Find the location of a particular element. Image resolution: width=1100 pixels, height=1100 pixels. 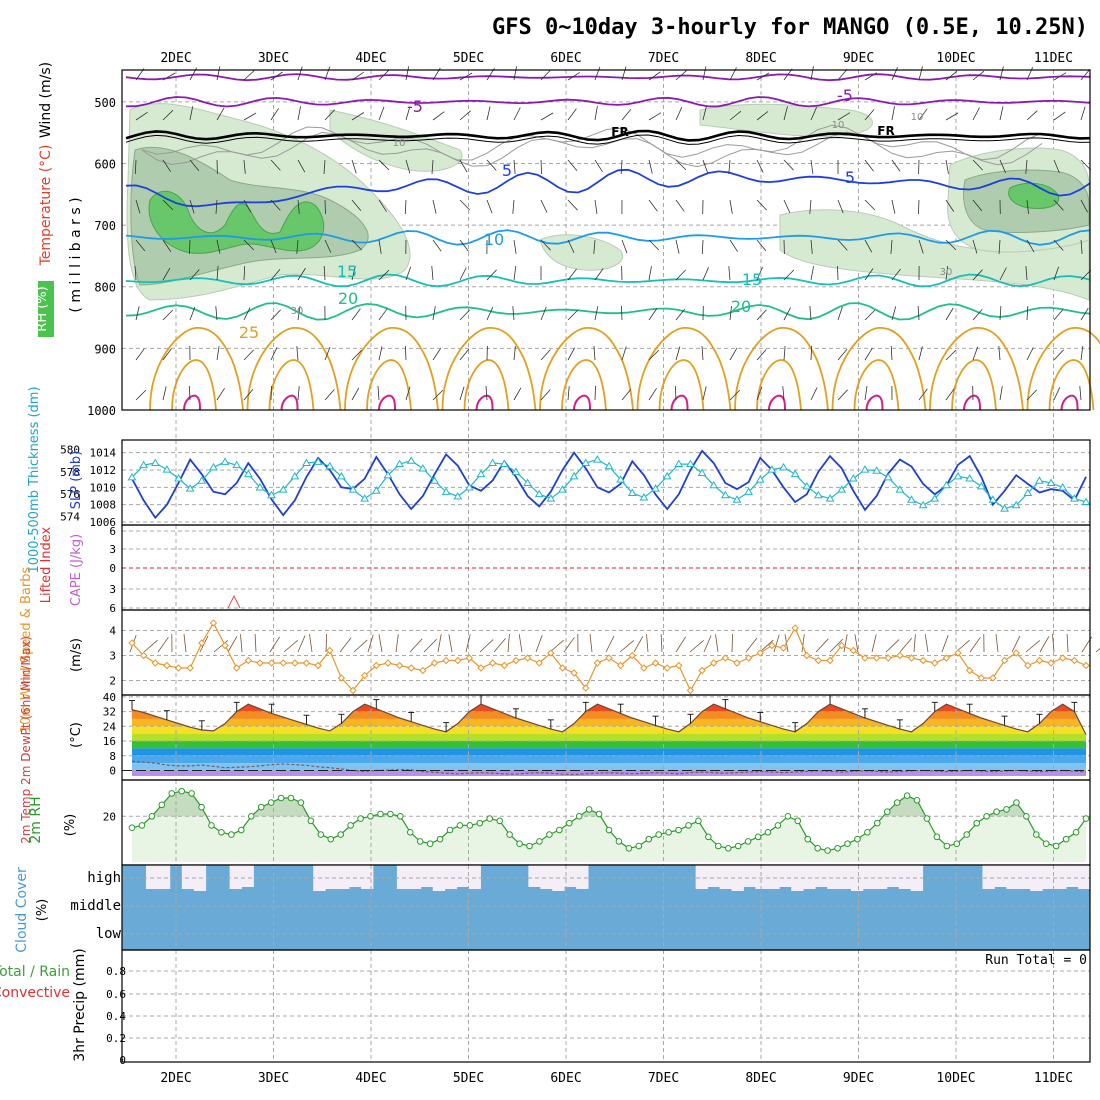

isotherm-30-lobe is located at coordinates (779, 385).